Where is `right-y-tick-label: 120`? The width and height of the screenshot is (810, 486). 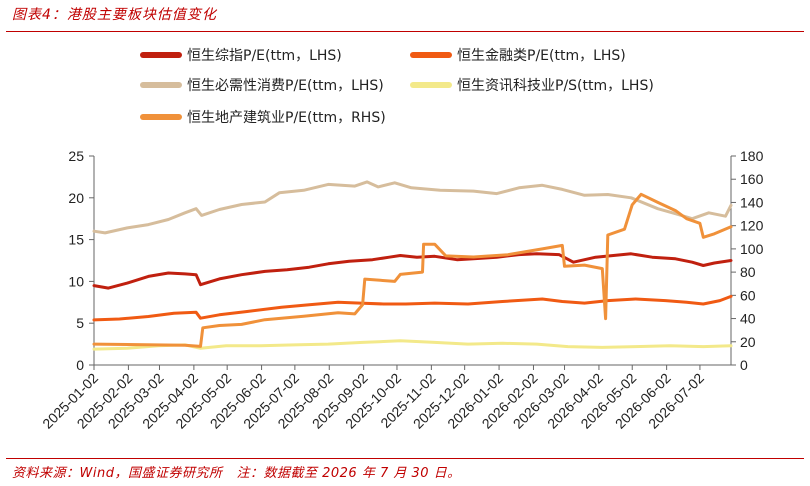
right-y-tick-label: 120 is located at coordinates (752, 226).